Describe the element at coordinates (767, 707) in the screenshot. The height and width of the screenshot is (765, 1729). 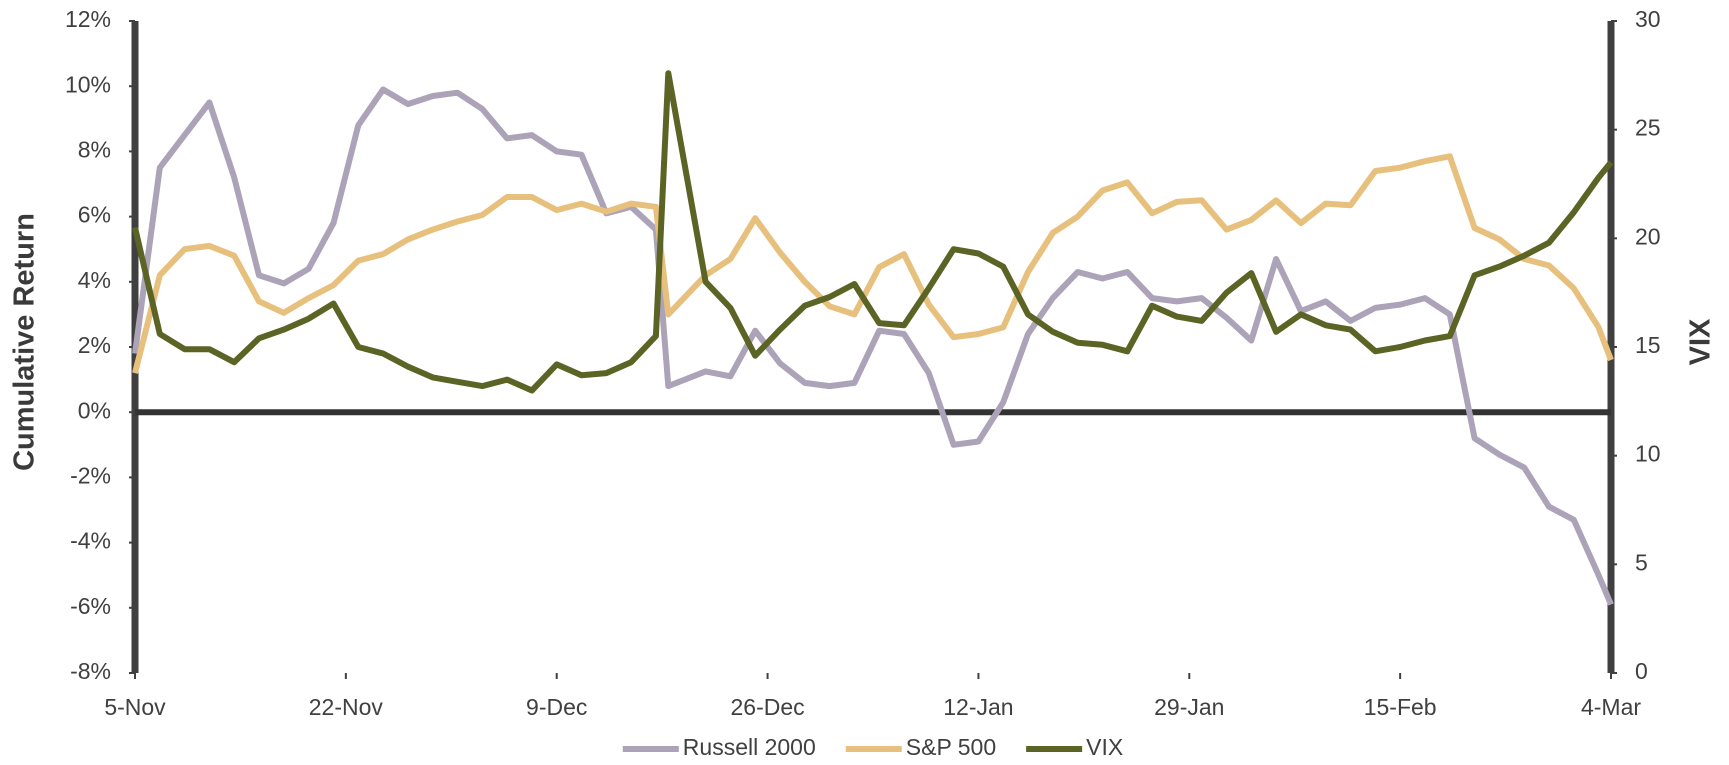
I see `x-tick-label: 26-Dec` at that location.